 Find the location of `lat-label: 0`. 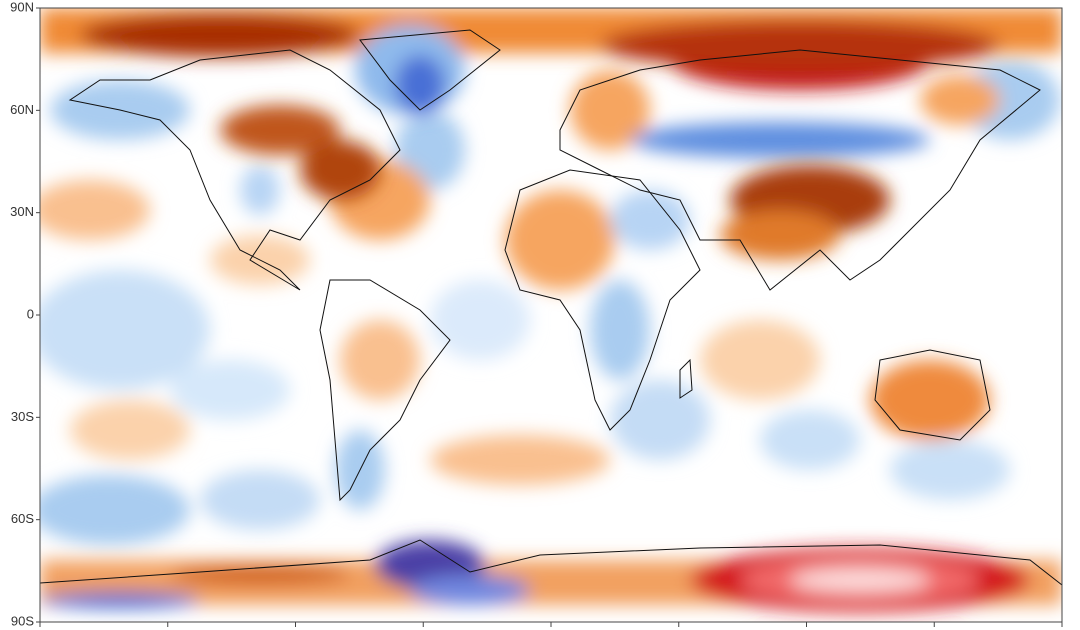

lat-label: 0 is located at coordinates (30, 313).